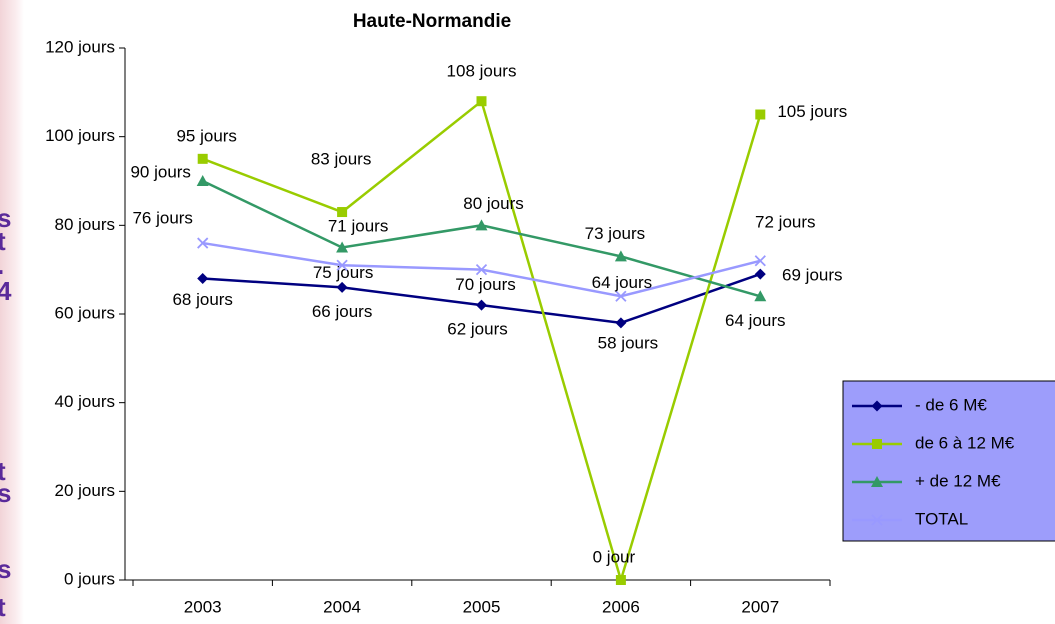  Describe the element at coordinates (341, 159) in the screenshot. I see `data-label: 83 jours` at that location.